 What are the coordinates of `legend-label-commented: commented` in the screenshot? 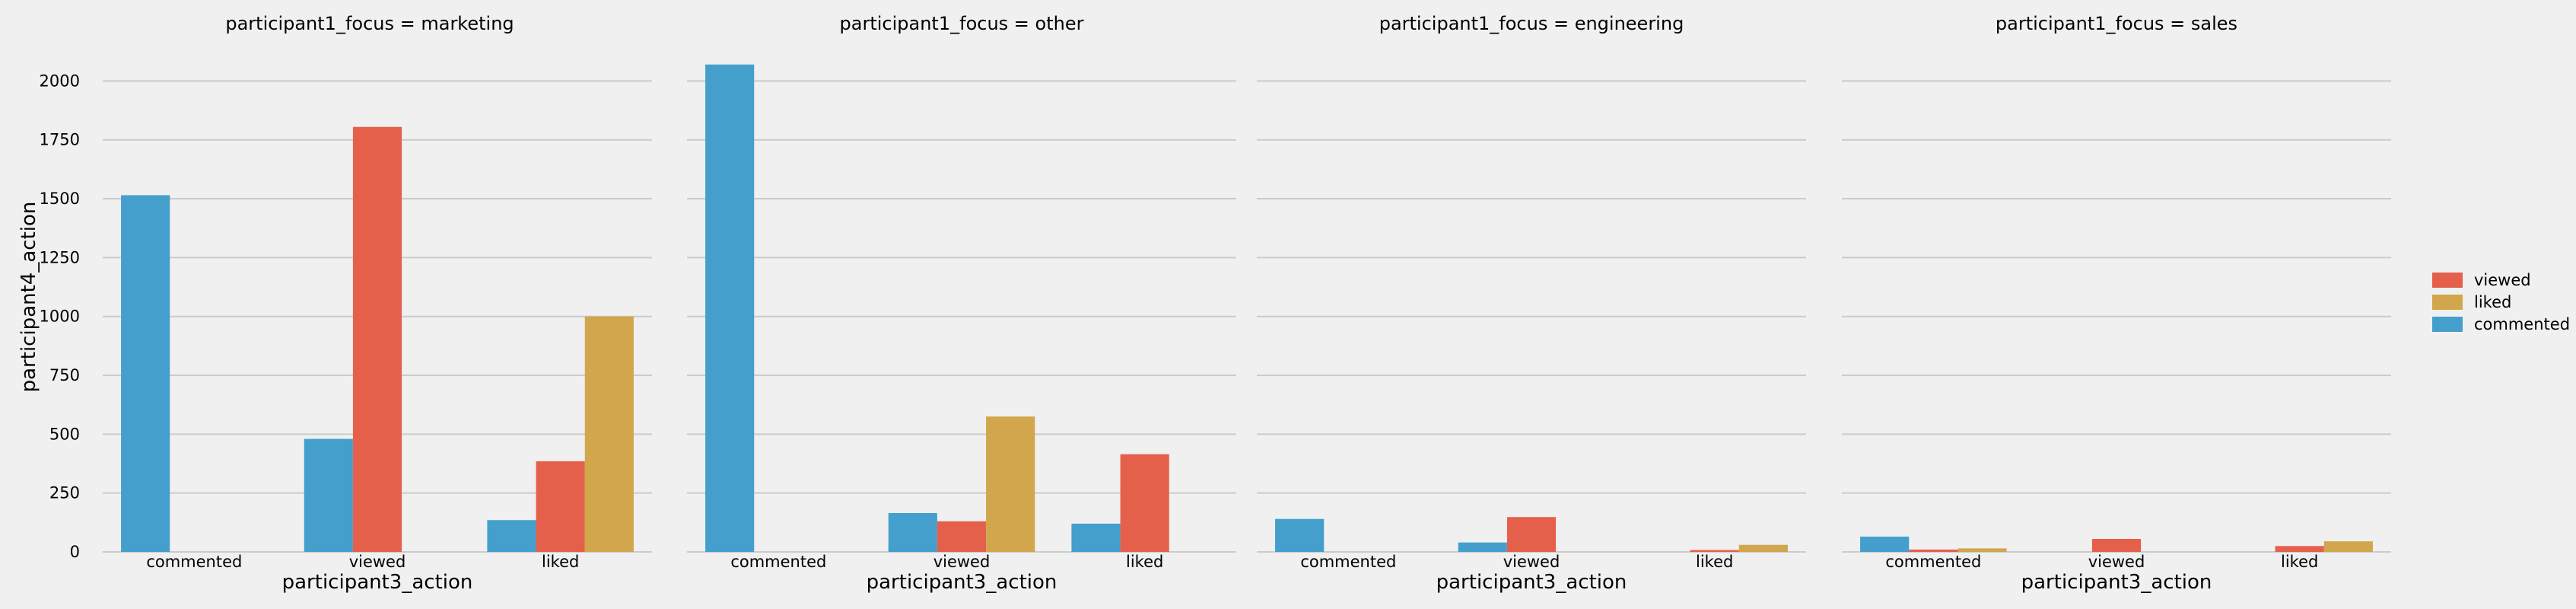 It's located at (2522, 324).